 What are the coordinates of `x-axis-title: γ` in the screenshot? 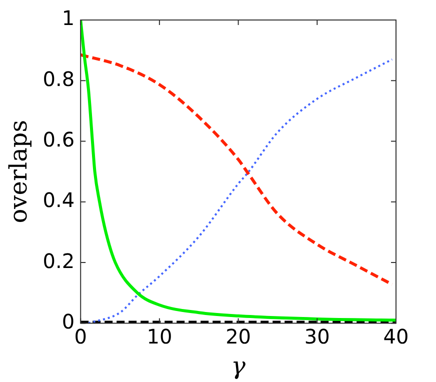 It's located at (238, 366).